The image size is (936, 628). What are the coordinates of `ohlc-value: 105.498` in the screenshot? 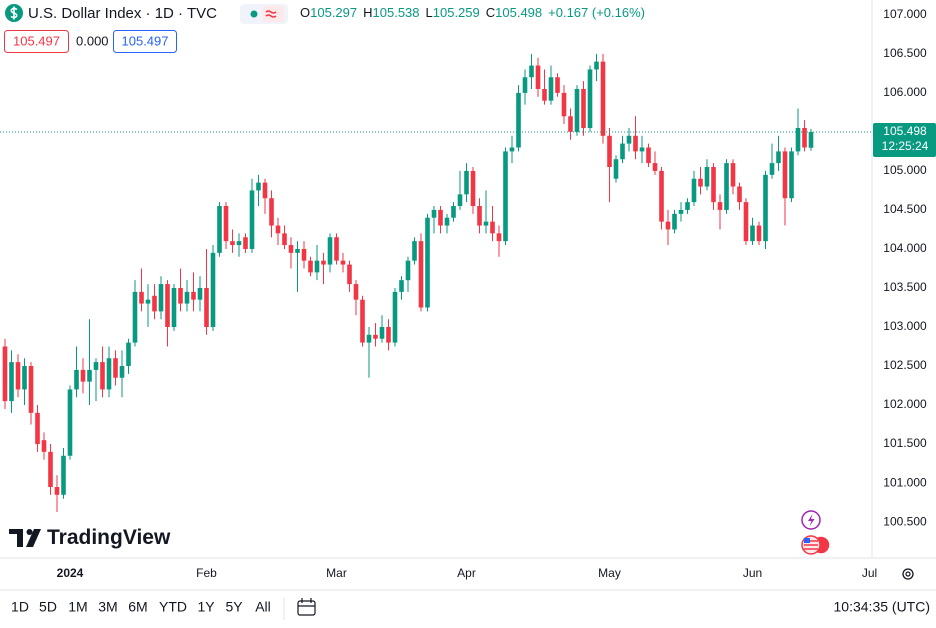 It's located at (518, 12).